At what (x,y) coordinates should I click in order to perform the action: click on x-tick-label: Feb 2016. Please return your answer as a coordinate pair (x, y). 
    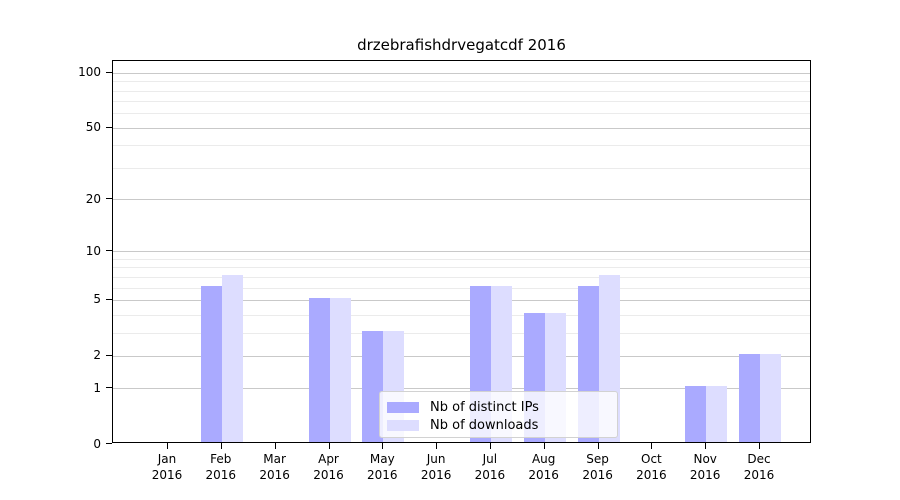
    Looking at the image, I should click on (221, 467).